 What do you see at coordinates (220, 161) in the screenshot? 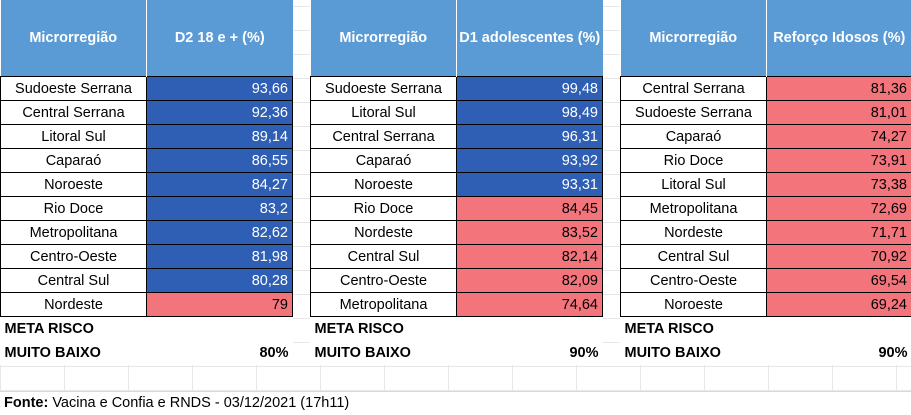
I see `coverage-value-cell: 86,55` at bounding box center [220, 161].